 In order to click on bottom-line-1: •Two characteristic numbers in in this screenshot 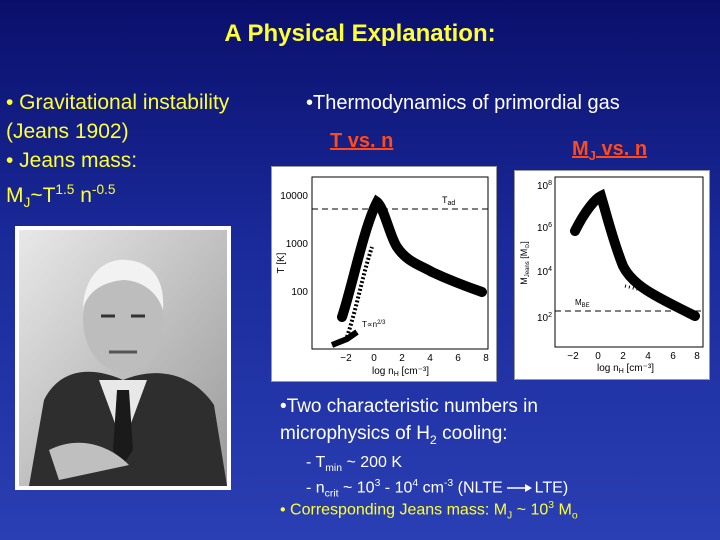, I will do `click(409, 406)`.